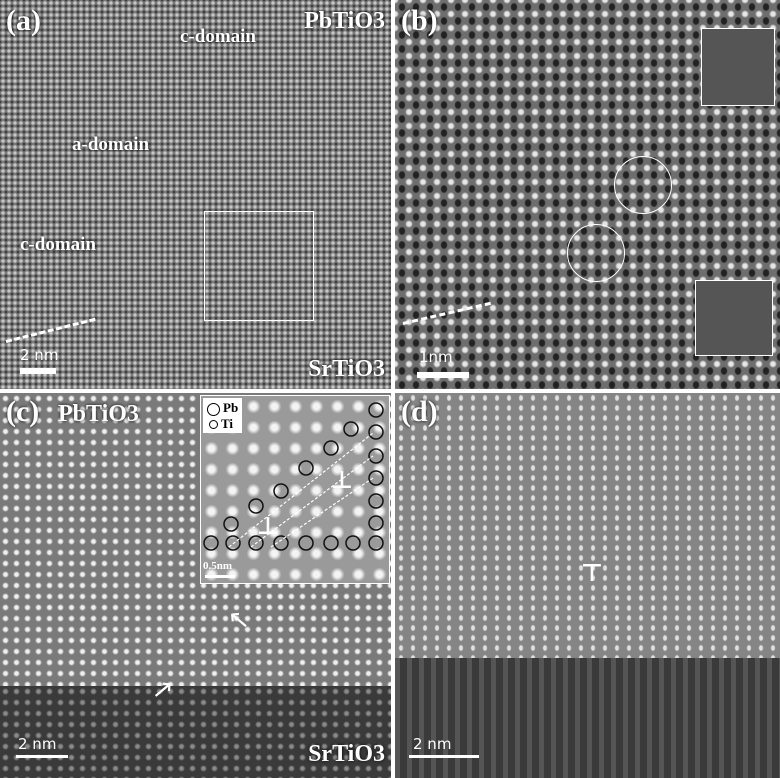 The height and width of the screenshot is (778, 780). What do you see at coordinates (436, 357) in the screenshot?
I see `scale-text: 1nm` at bounding box center [436, 357].